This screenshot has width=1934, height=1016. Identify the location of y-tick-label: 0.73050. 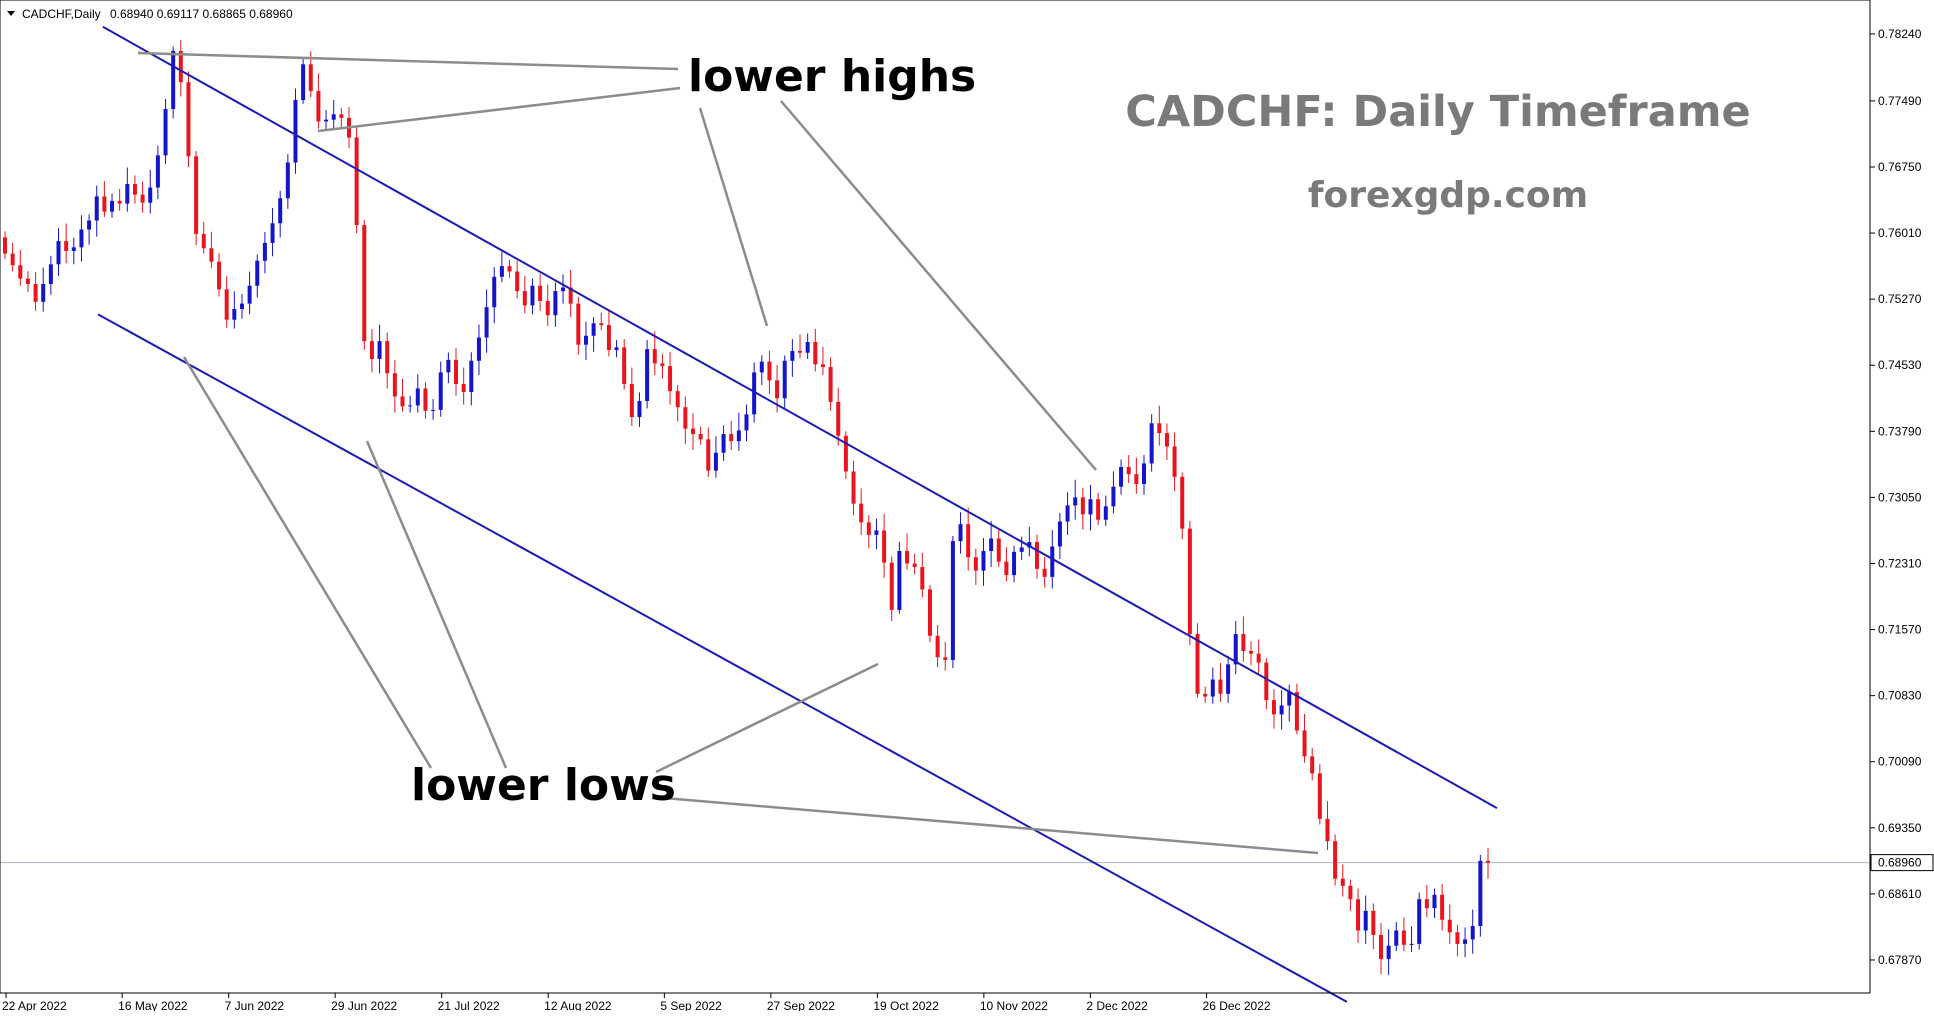
(1900, 497).